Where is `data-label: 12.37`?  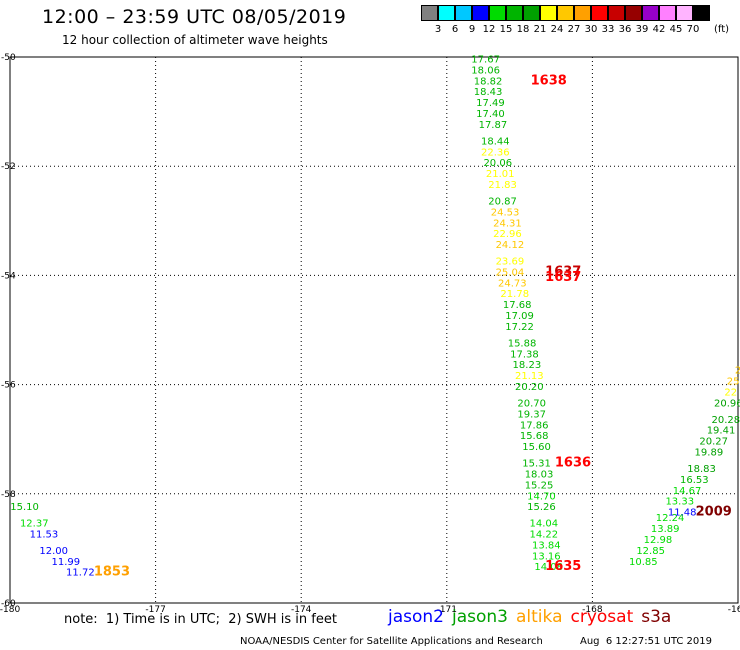 data-label: 12.37 is located at coordinates (34, 524).